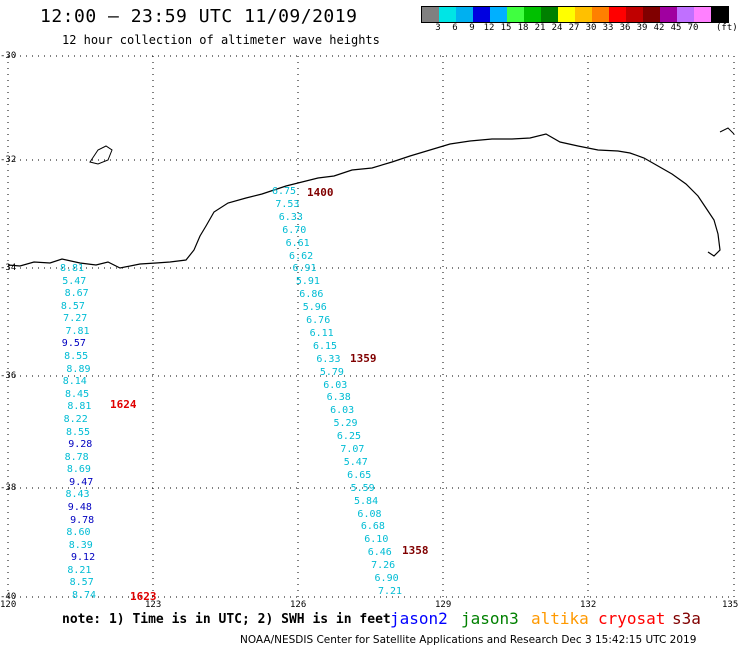  What do you see at coordinates (123, 404) in the screenshot?
I see `pass-time-label: 1624` at bounding box center [123, 404].